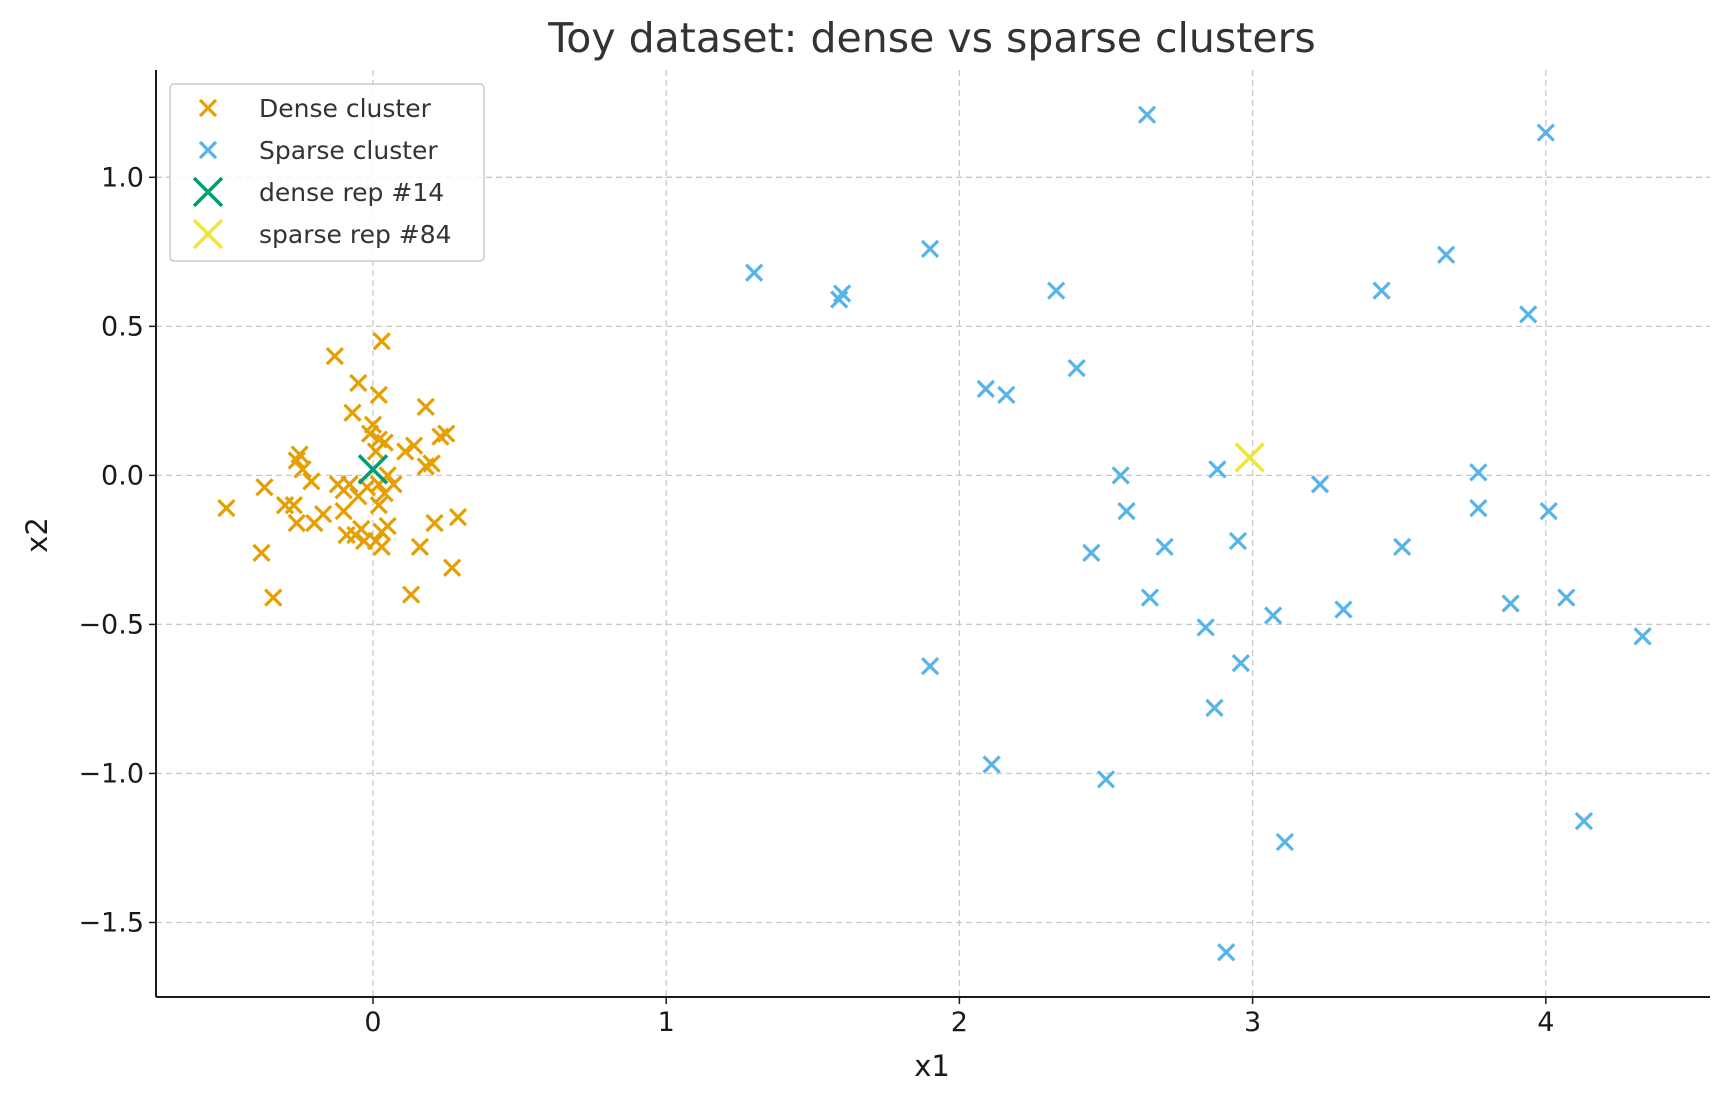  Describe the element at coordinates (111, 624) in the screenshot. I see `y-tick-label: −0.5` at that location.